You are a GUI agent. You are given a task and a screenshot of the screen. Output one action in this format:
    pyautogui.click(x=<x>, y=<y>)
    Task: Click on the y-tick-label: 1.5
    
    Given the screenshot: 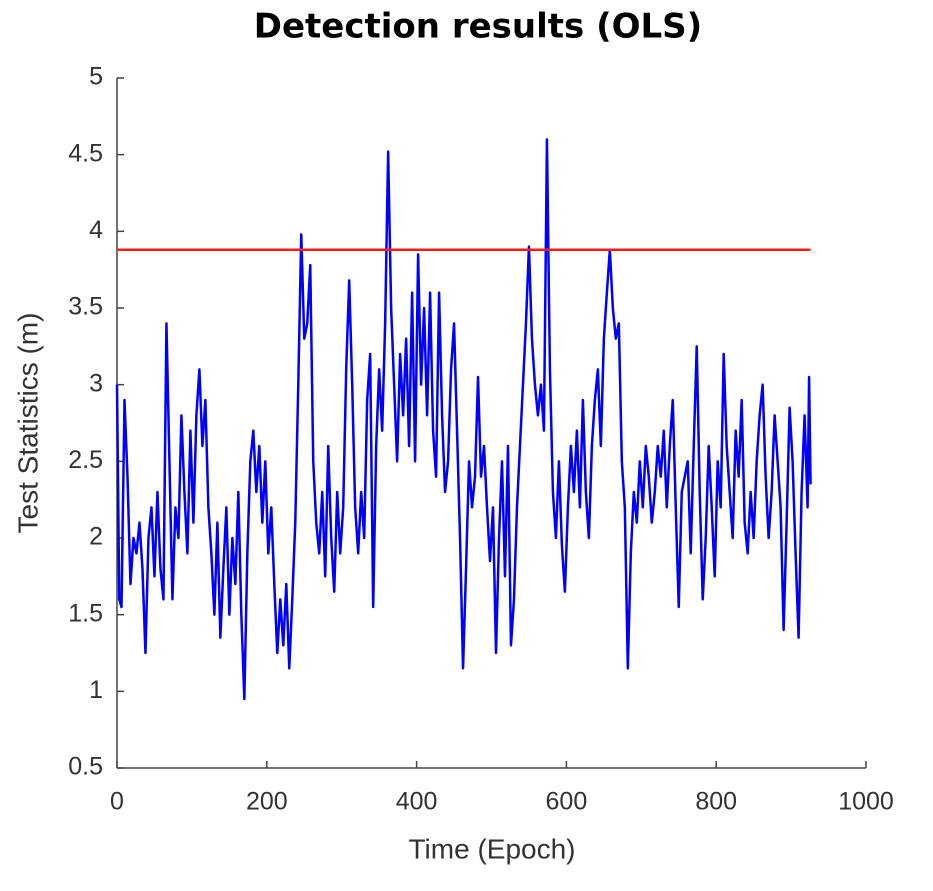 What is the action you would take?
    pyautogui.click(x=85, y=613)
    